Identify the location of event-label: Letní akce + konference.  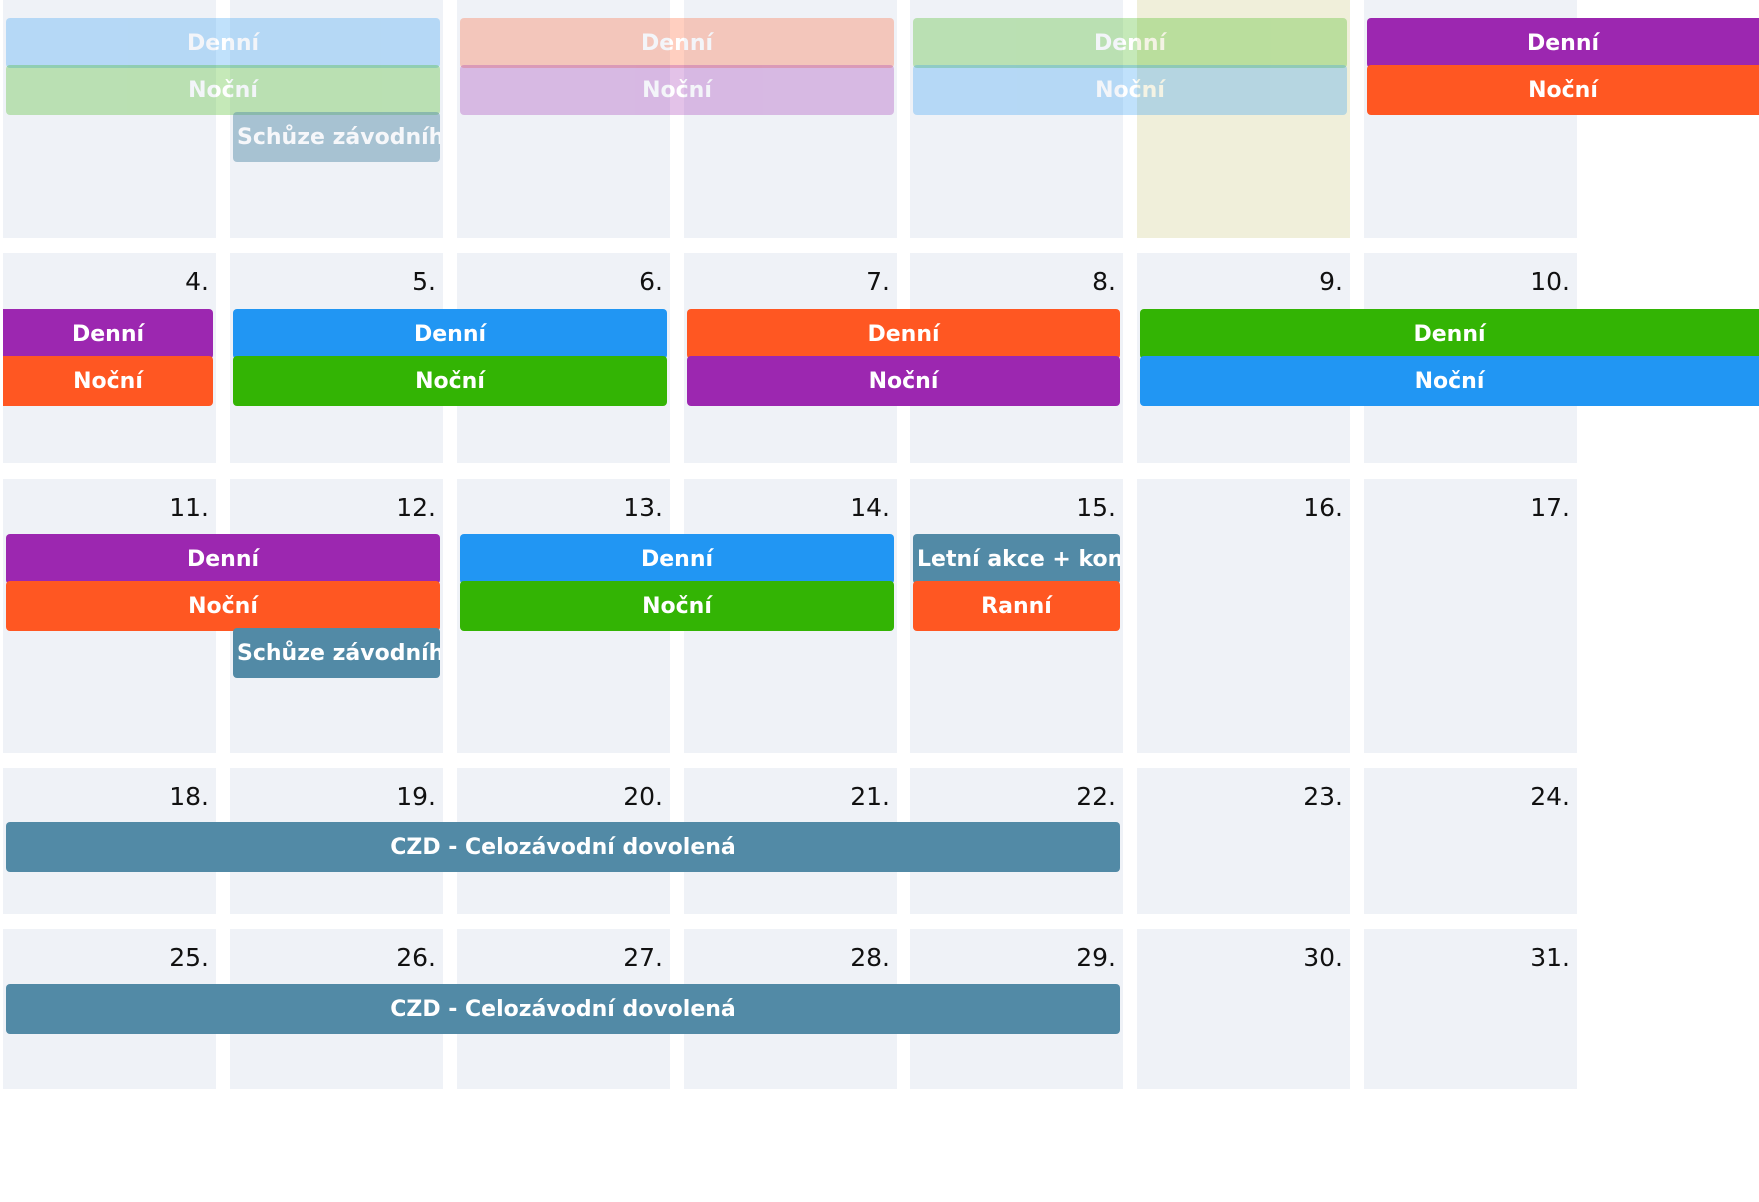
(1018, 559).